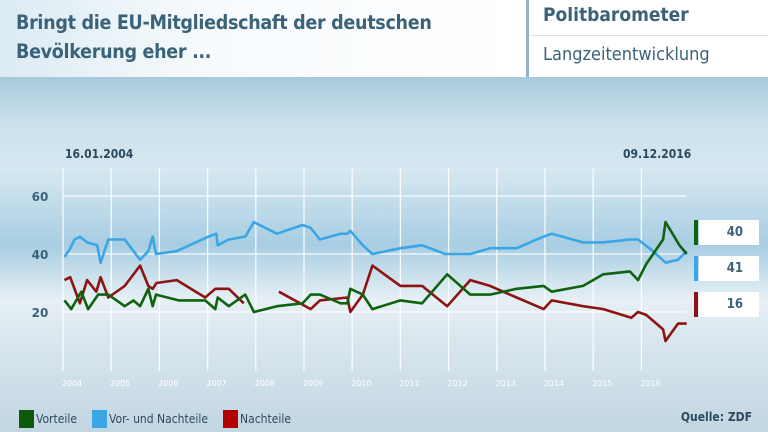 The image size is (768, 432). I want to click on subtitle: Langzeitentwicklung, so click(626, 54).